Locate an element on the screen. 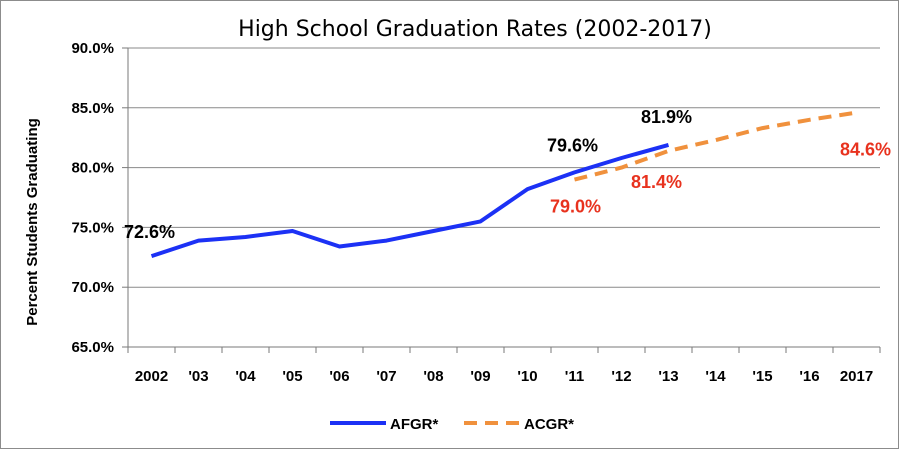 The height and width of the screenshot is (449, 899). x-tick-label: '06 is located at coordinates (339, 376).